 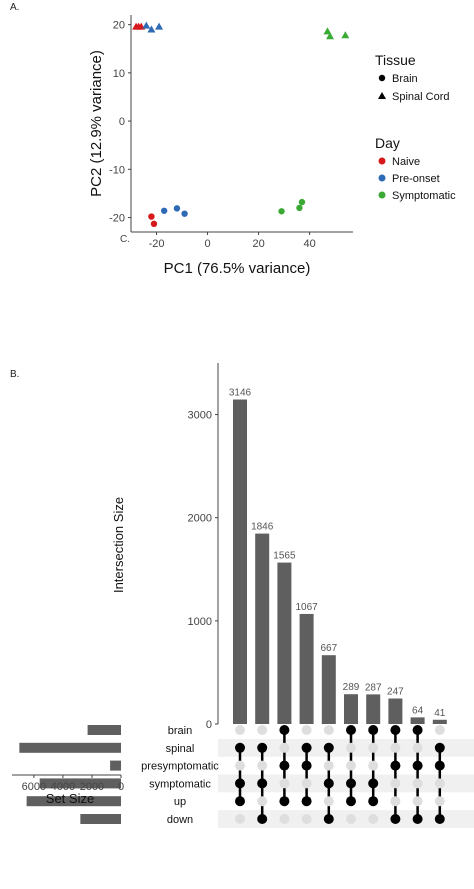 What do you see at coordinates (351, 687) in the screenshot?
I see `intersection-bar-label: 289` at bounding box center [351, 687].